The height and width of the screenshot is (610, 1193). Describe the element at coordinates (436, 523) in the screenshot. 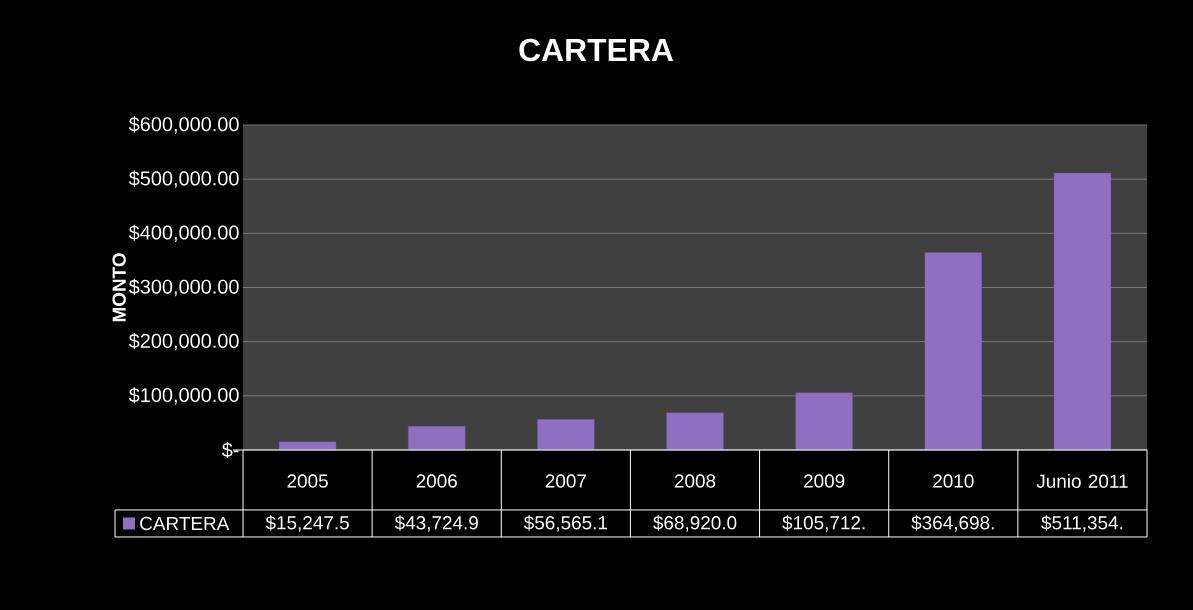

I see `data-label: $43,724.9` at that location.